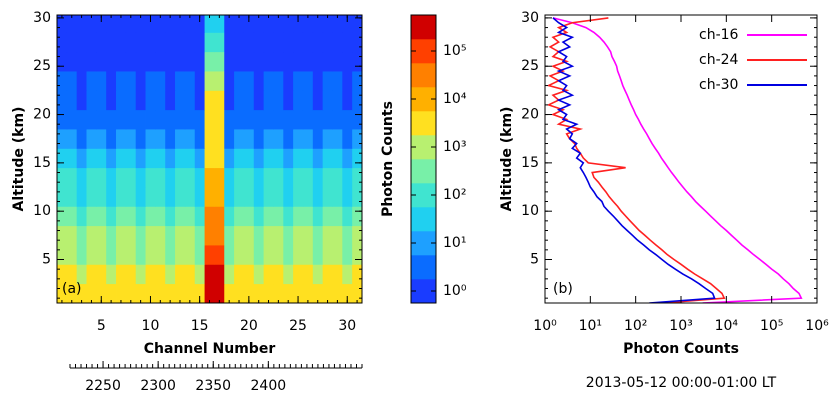  What do you see at coordinates (388, 159) in the screenshot?
I see `colorbar-label: Photon Counts` at bounding box center [388, 159].